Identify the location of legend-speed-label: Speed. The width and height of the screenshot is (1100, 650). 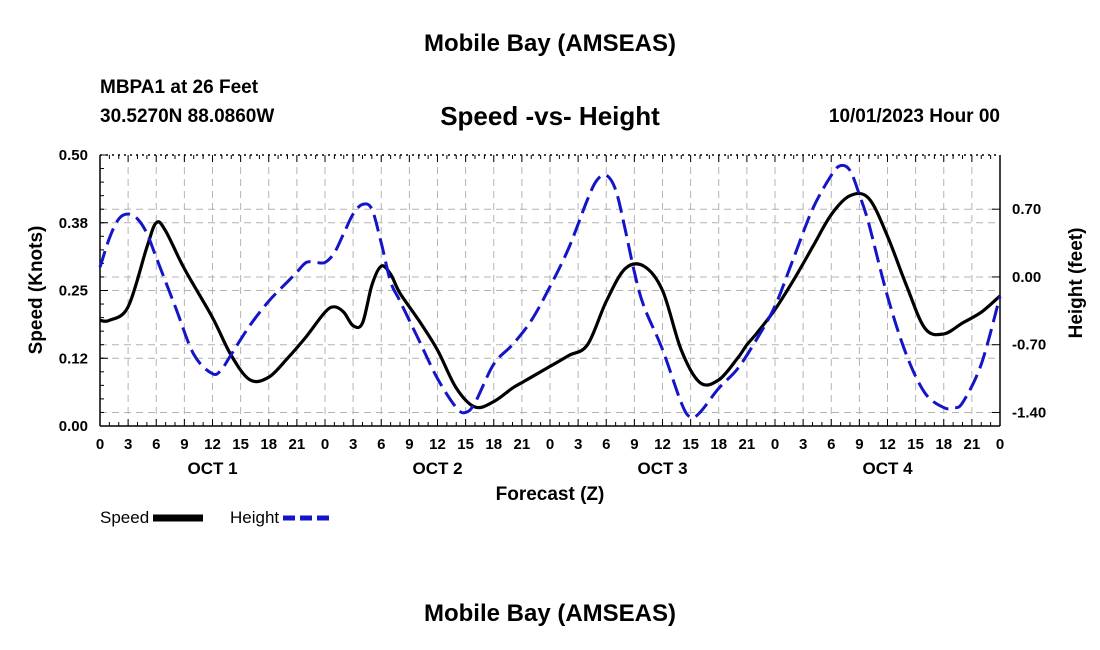
(125, 517).